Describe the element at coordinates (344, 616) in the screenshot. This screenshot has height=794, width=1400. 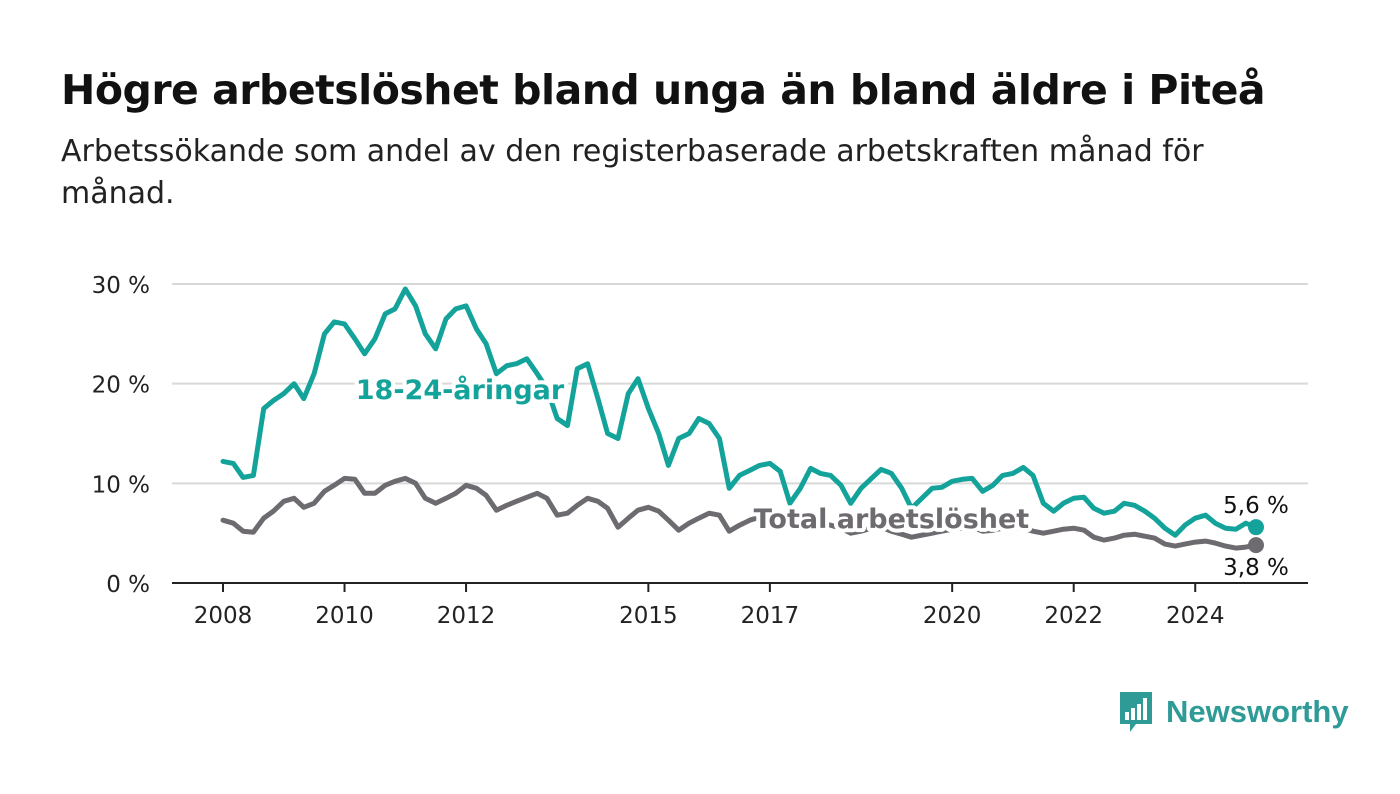
I see `x-tick-label: 2010` at that location.